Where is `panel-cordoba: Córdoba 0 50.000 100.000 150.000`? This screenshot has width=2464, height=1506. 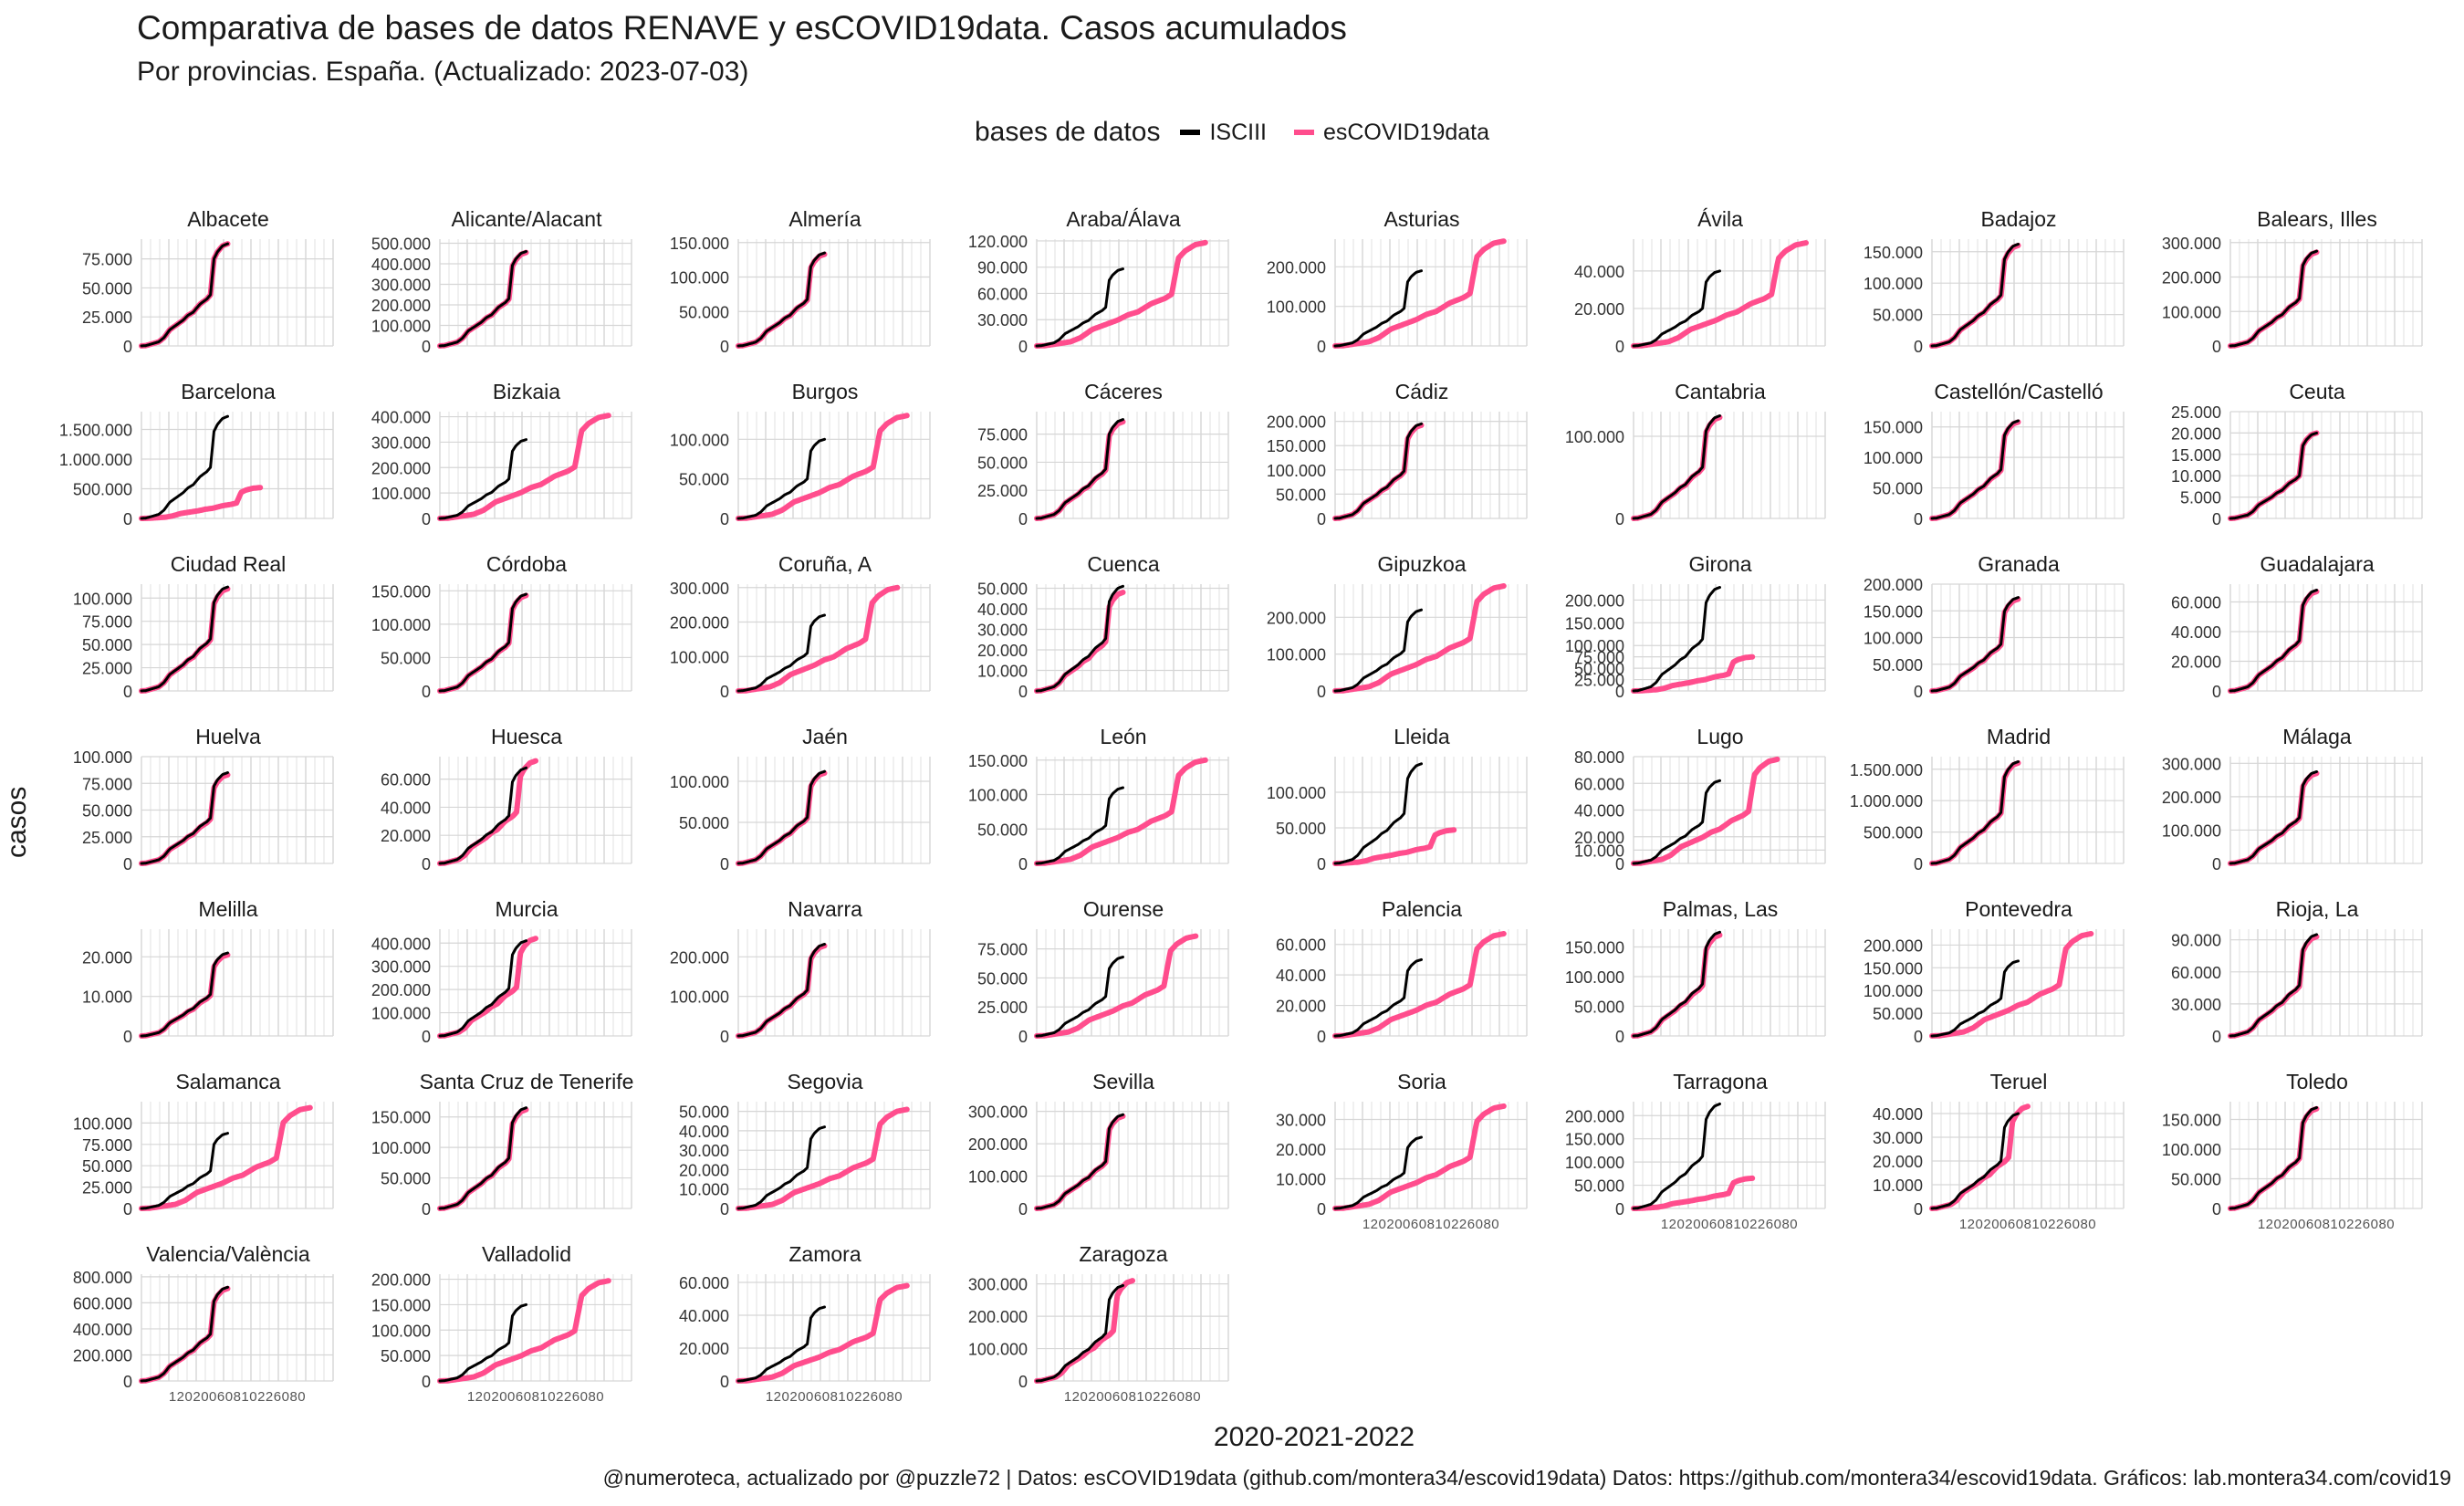 panel-cordoba: Córdoba 0 50.000 100.000 150.000 is located at coordinates (501, 626).